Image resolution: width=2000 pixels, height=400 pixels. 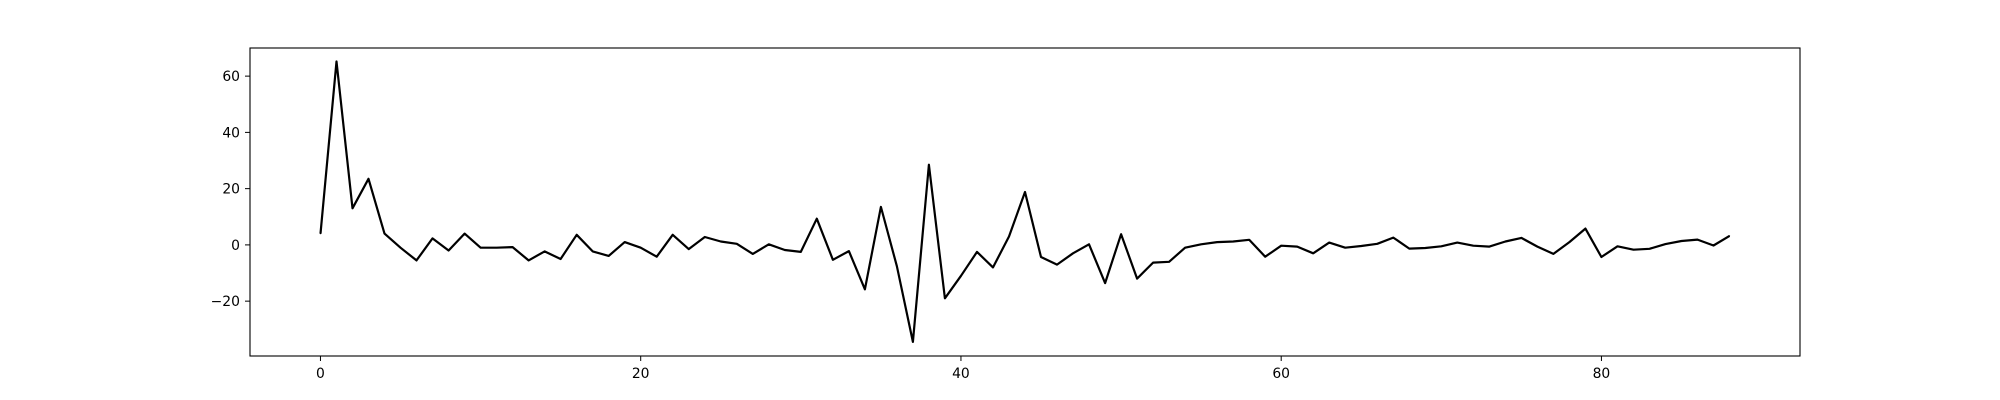 I want to click on y-tick-label: −20, so click(x=225, y=302).